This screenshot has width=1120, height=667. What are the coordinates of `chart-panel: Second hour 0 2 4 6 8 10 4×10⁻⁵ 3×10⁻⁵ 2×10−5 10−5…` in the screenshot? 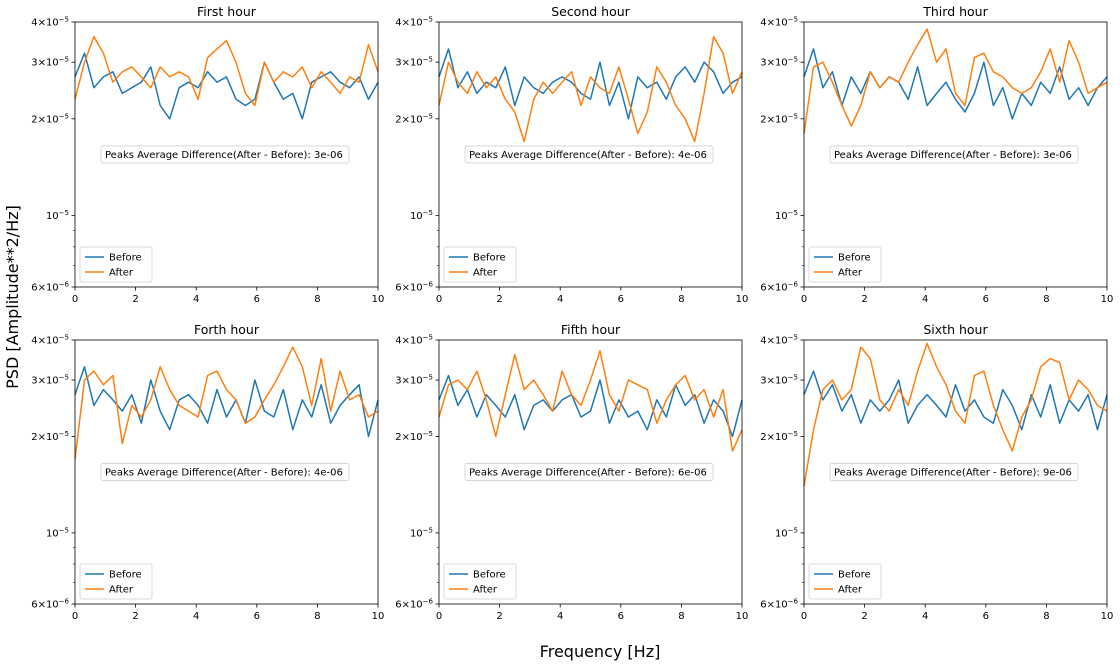 It's located at (571, 154).